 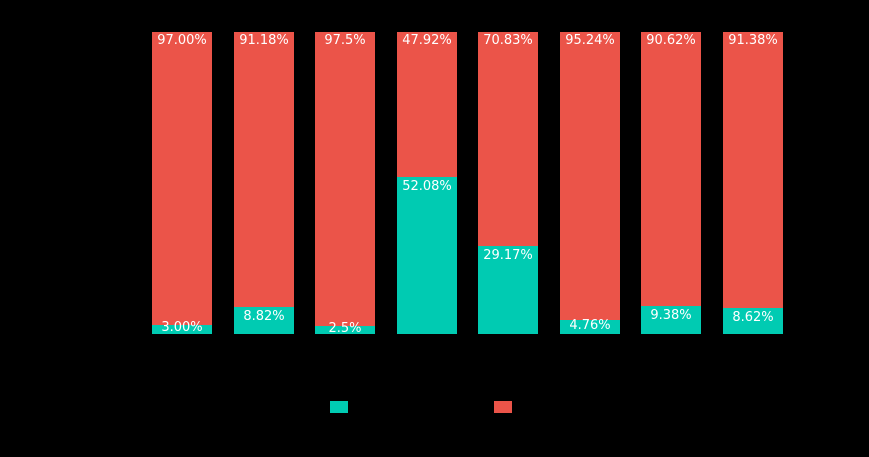 I want to click on bar-label-teal: 29.17%, so click(x=508, y=255).